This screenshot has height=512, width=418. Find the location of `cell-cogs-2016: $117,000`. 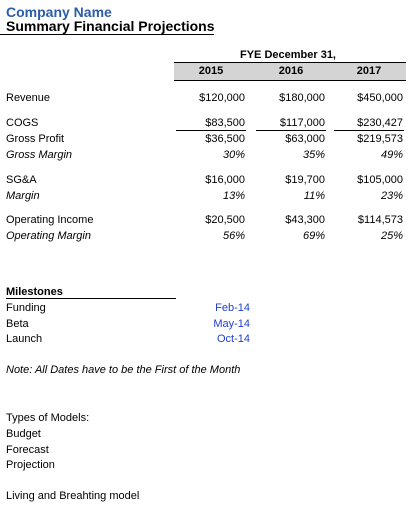

cell-cogs-2016: $117,000 is located at coordinates (302, 123).